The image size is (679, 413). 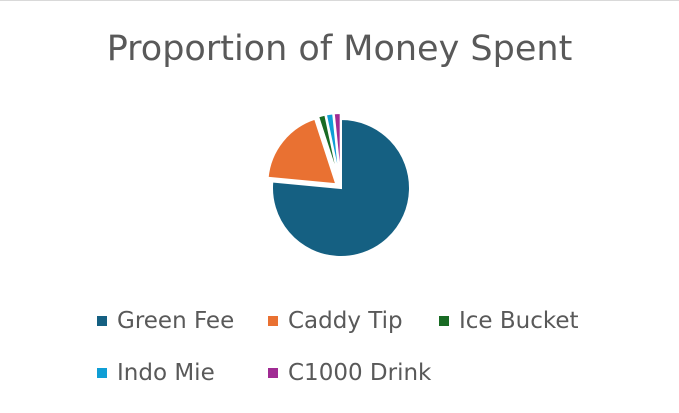 What do you see at coordinates (302, 151) in the screenshot?
I see `pie-slice-caddy-tip` at bounding box center [302, 151].